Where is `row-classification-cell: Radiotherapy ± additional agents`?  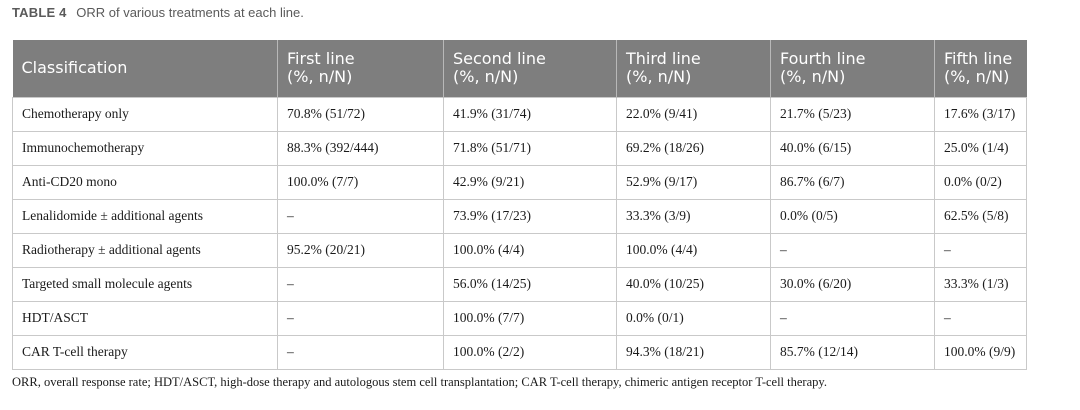
row-classification-cell: Radiotherapy ± additional agents is located at coordinates (145, 250).